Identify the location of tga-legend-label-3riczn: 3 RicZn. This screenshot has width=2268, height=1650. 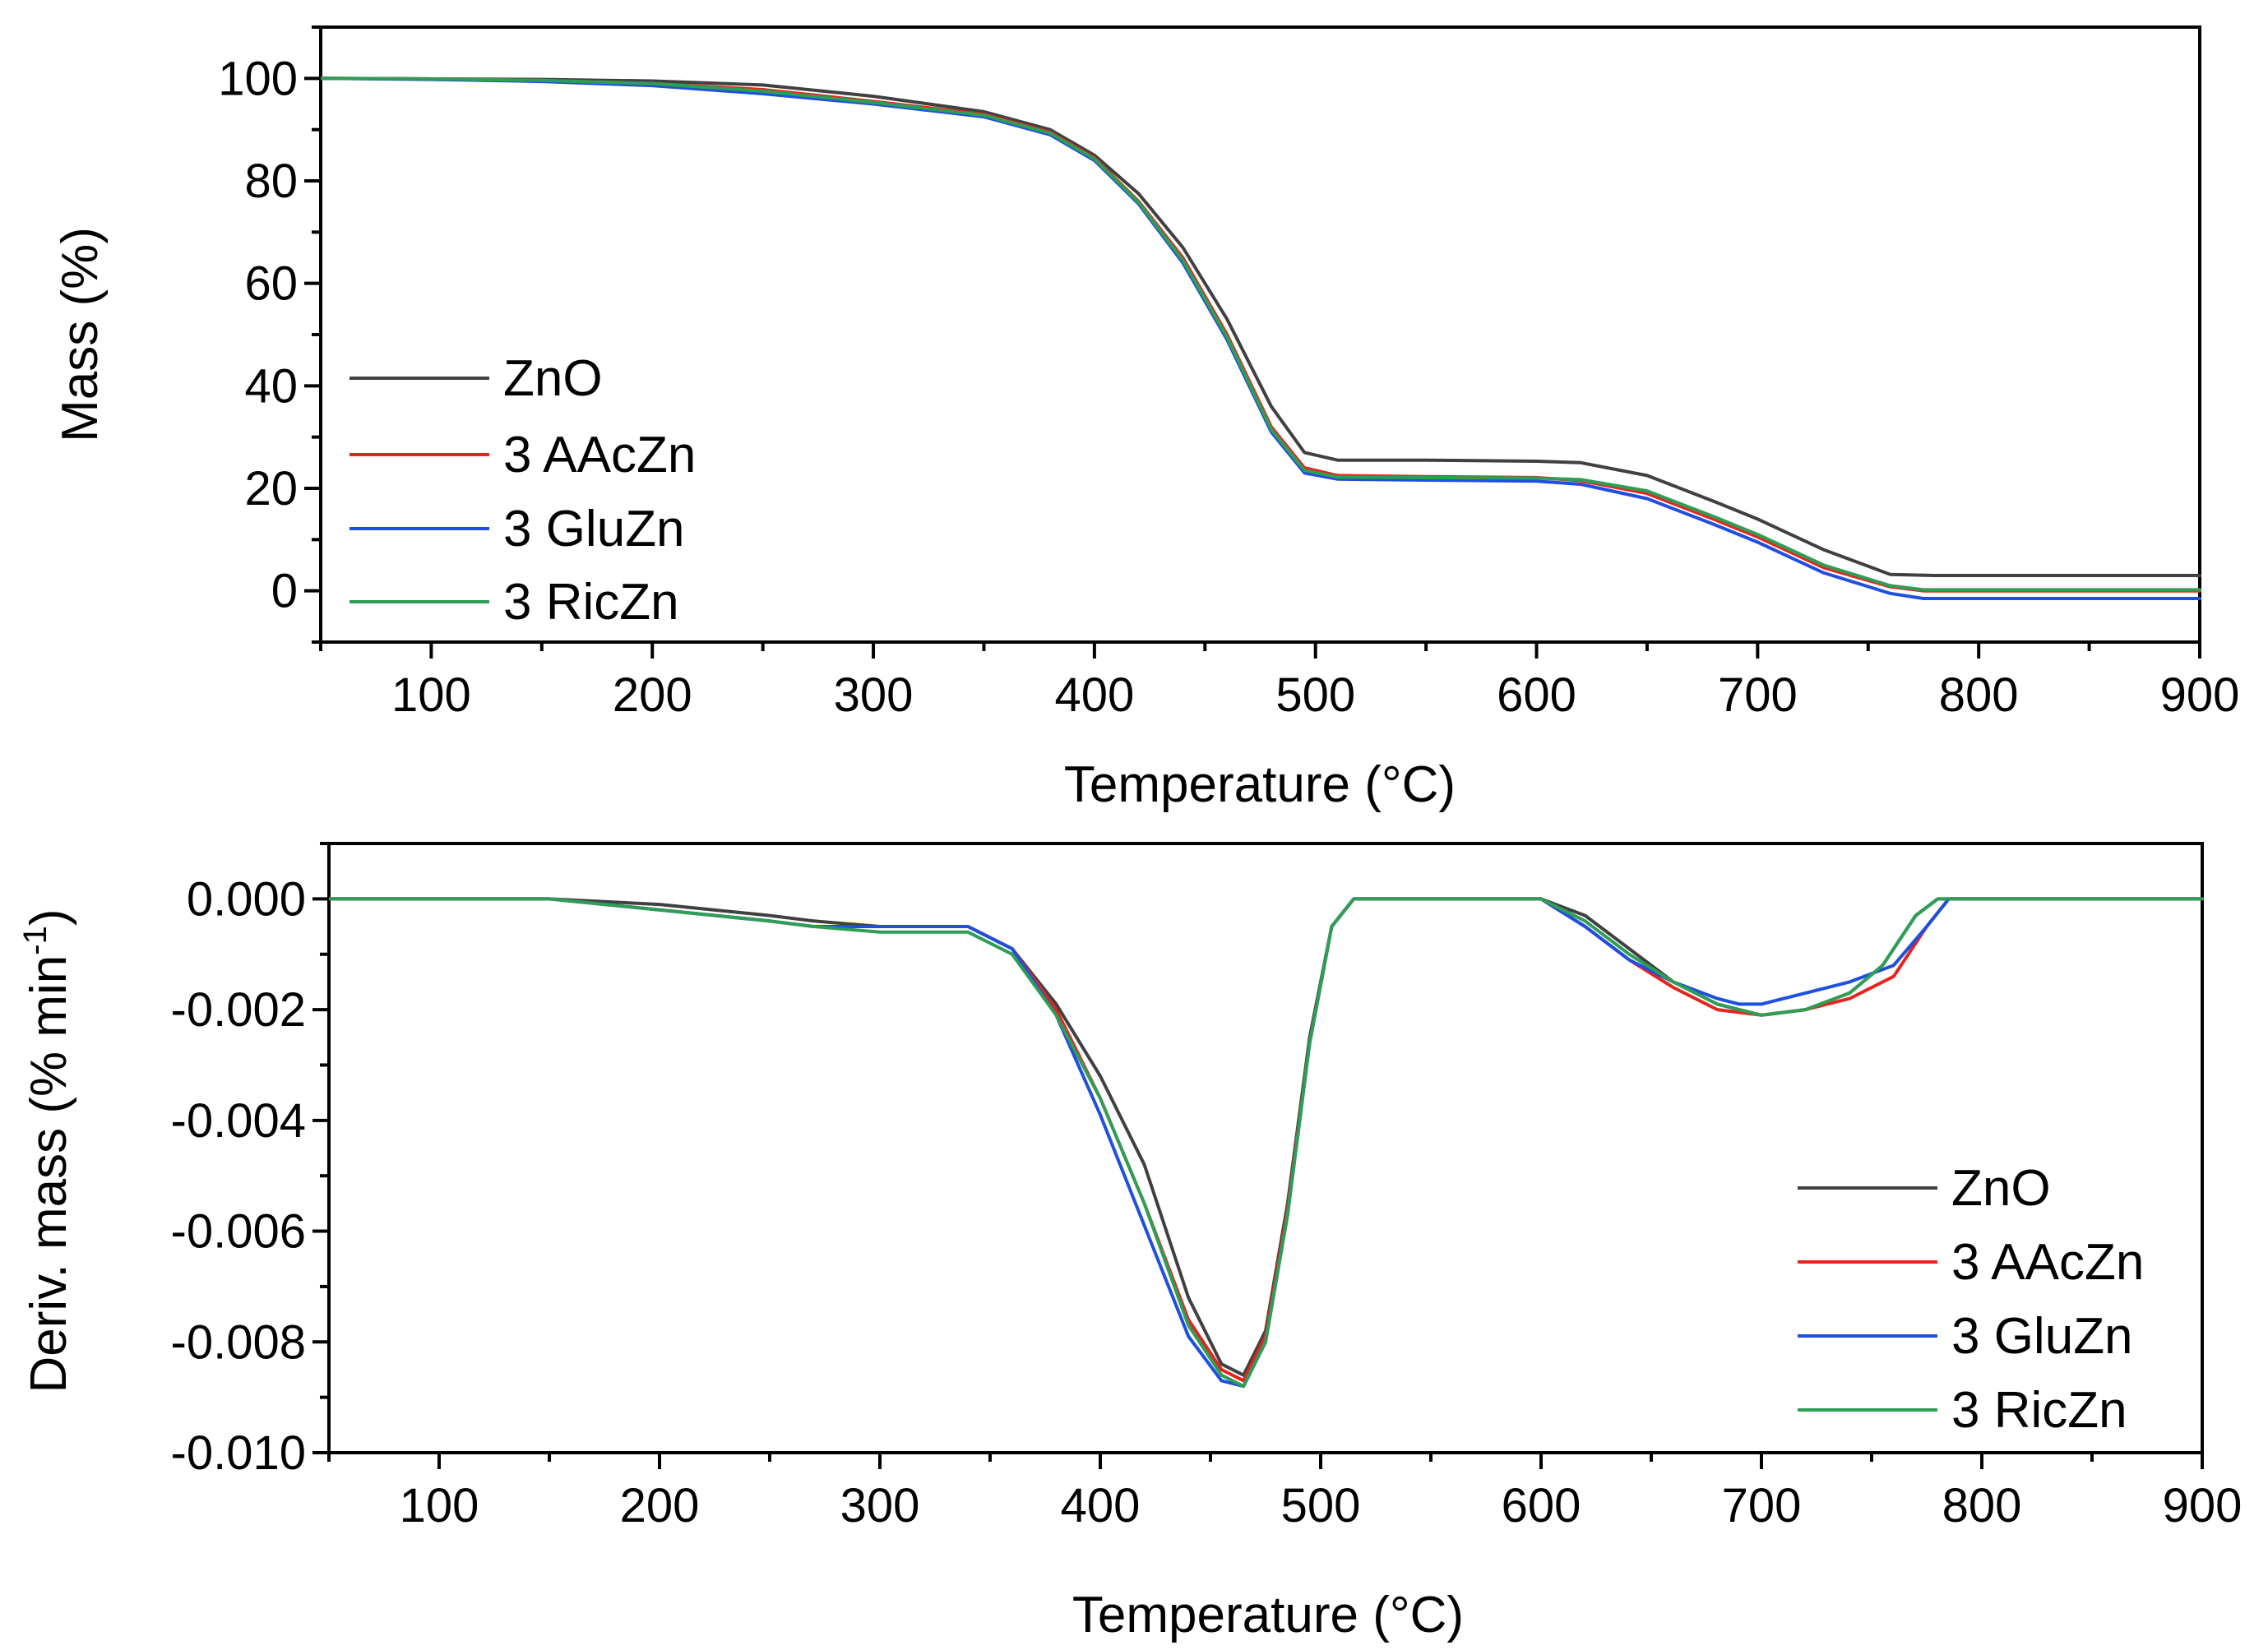
(591, 602).